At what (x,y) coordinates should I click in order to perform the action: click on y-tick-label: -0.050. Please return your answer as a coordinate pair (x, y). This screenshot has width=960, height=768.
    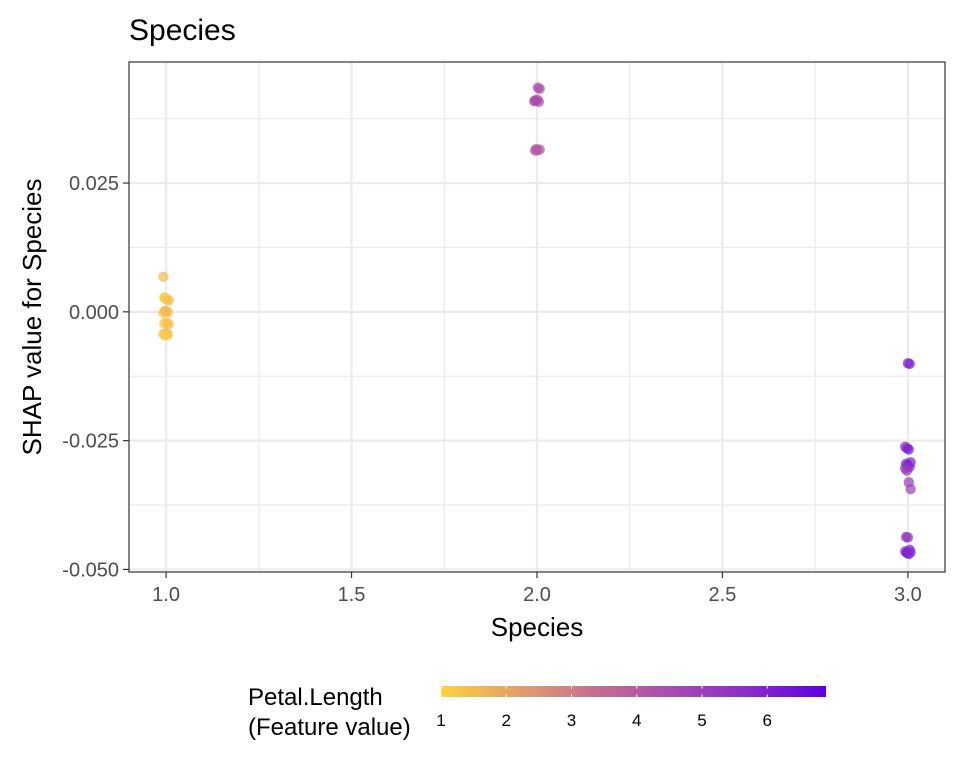
    Looking at the image, I should click on (90, 570).